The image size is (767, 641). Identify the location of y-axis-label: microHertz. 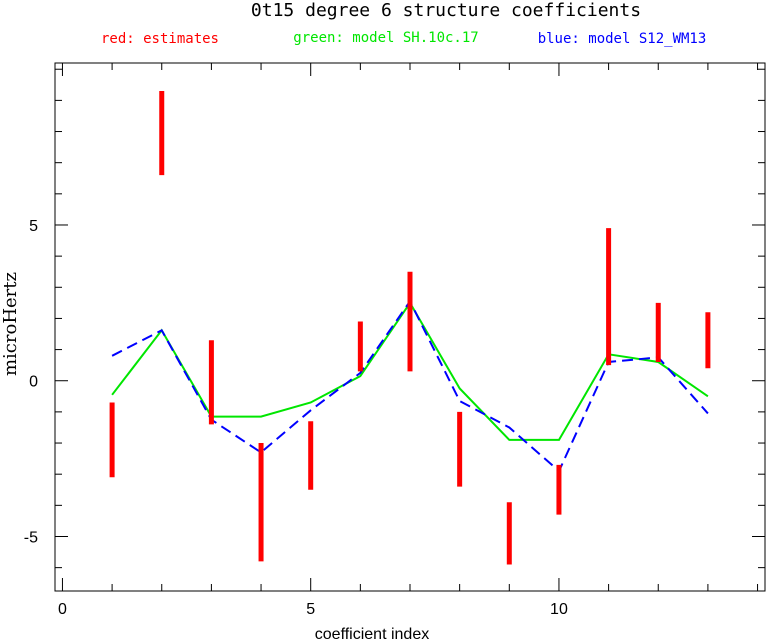
(10, 324).